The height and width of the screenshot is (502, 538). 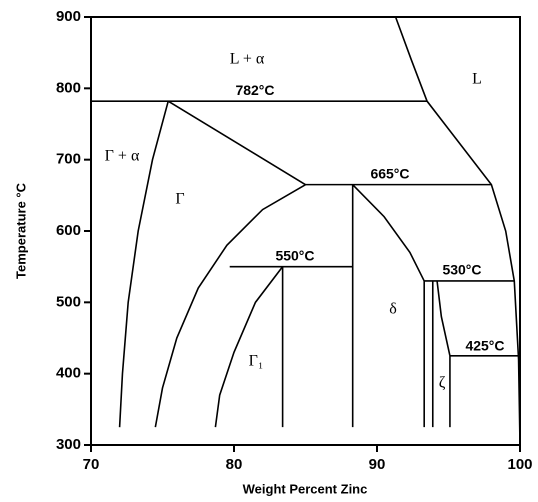 What do you see at coordinates (68, 16) in the screenshot?
I see `y-tick-label: 900` at bounding box center [68, 16].